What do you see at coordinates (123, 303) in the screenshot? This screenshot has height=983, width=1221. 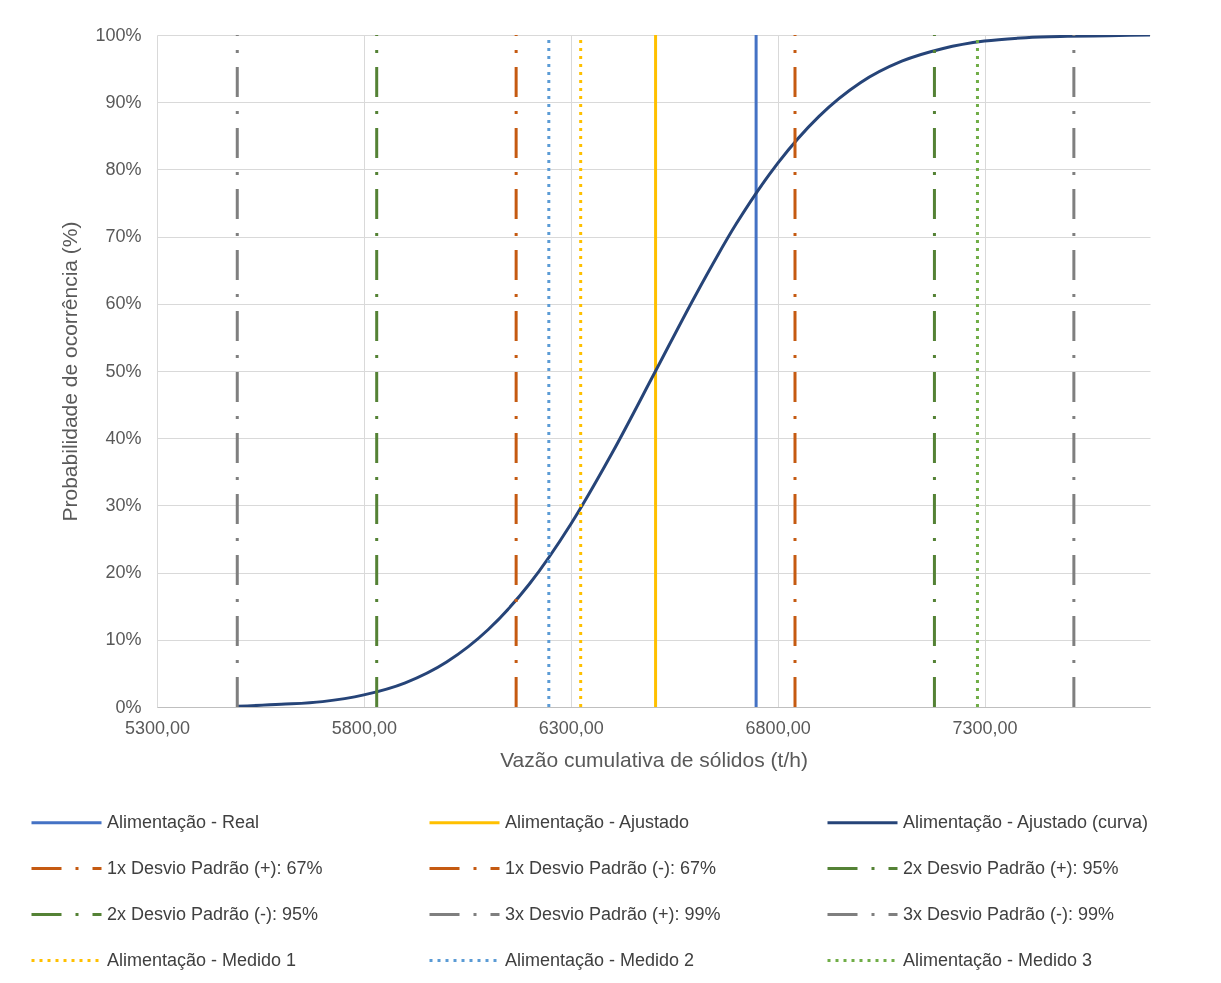 I see `y-tick-label: 60%` at bounding box center [123, 303].